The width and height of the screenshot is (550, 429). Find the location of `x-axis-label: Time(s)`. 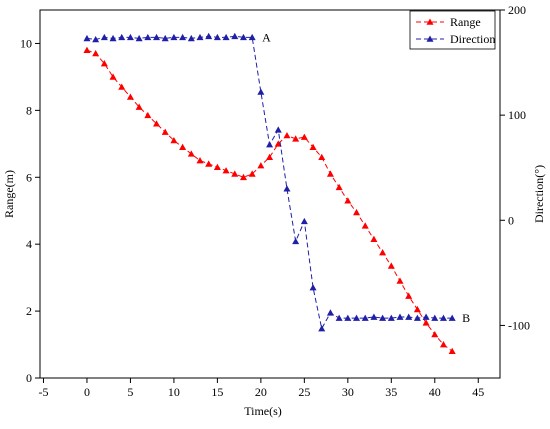

x-axis-label: Time(s) is located at coordinates (263, 411).